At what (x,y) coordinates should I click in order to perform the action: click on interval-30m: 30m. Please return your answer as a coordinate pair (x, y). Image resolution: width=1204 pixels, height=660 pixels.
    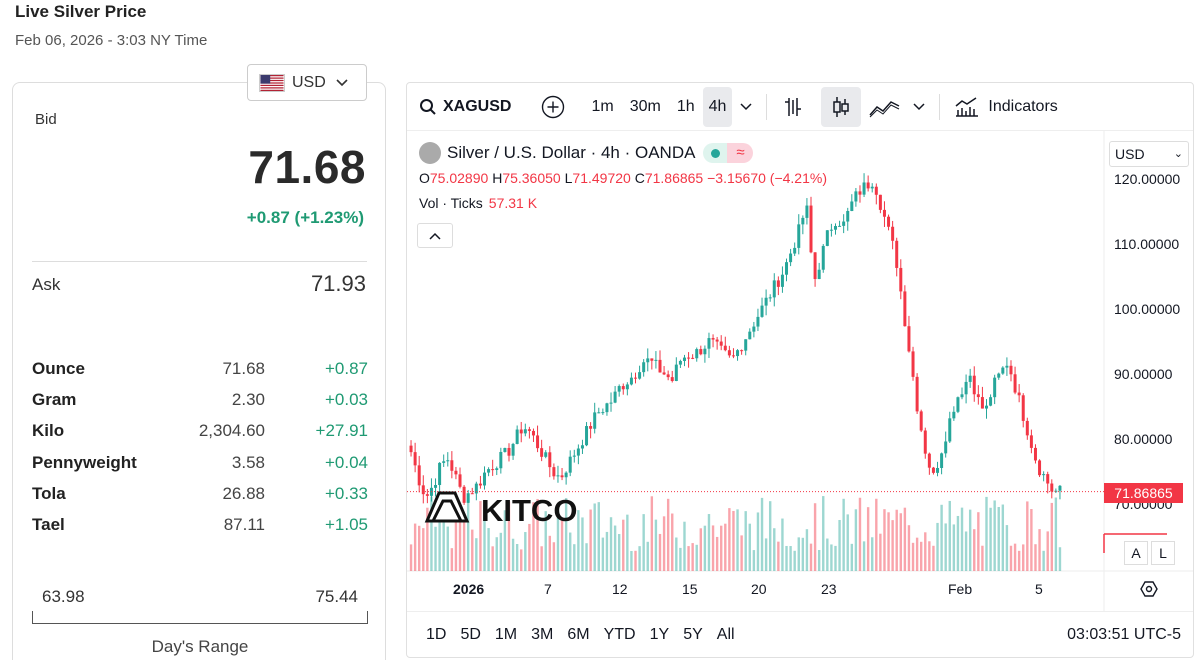
    Looking at the image, I should click on (645, 106).